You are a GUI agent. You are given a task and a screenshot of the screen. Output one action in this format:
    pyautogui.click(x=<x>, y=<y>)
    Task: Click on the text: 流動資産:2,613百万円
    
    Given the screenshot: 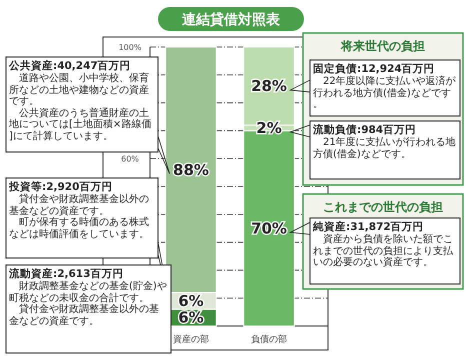 What is the action you would take?
    pyautogui.click(x=66, y=273)
    